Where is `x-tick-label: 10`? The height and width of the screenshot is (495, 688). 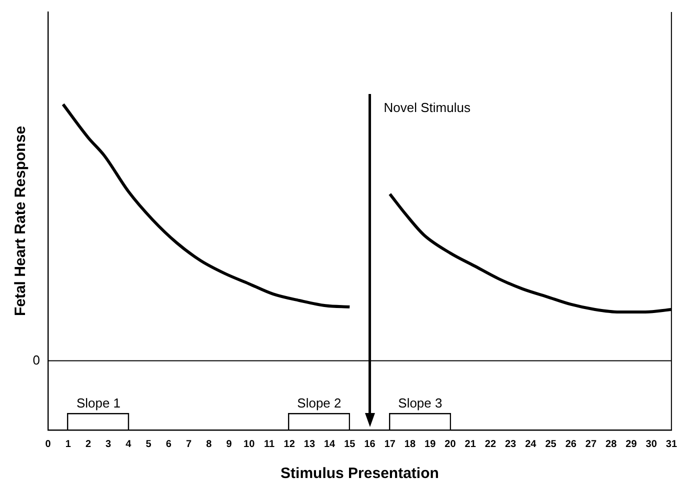
x-tick-label: 10 is located at coordinates (250, 444).